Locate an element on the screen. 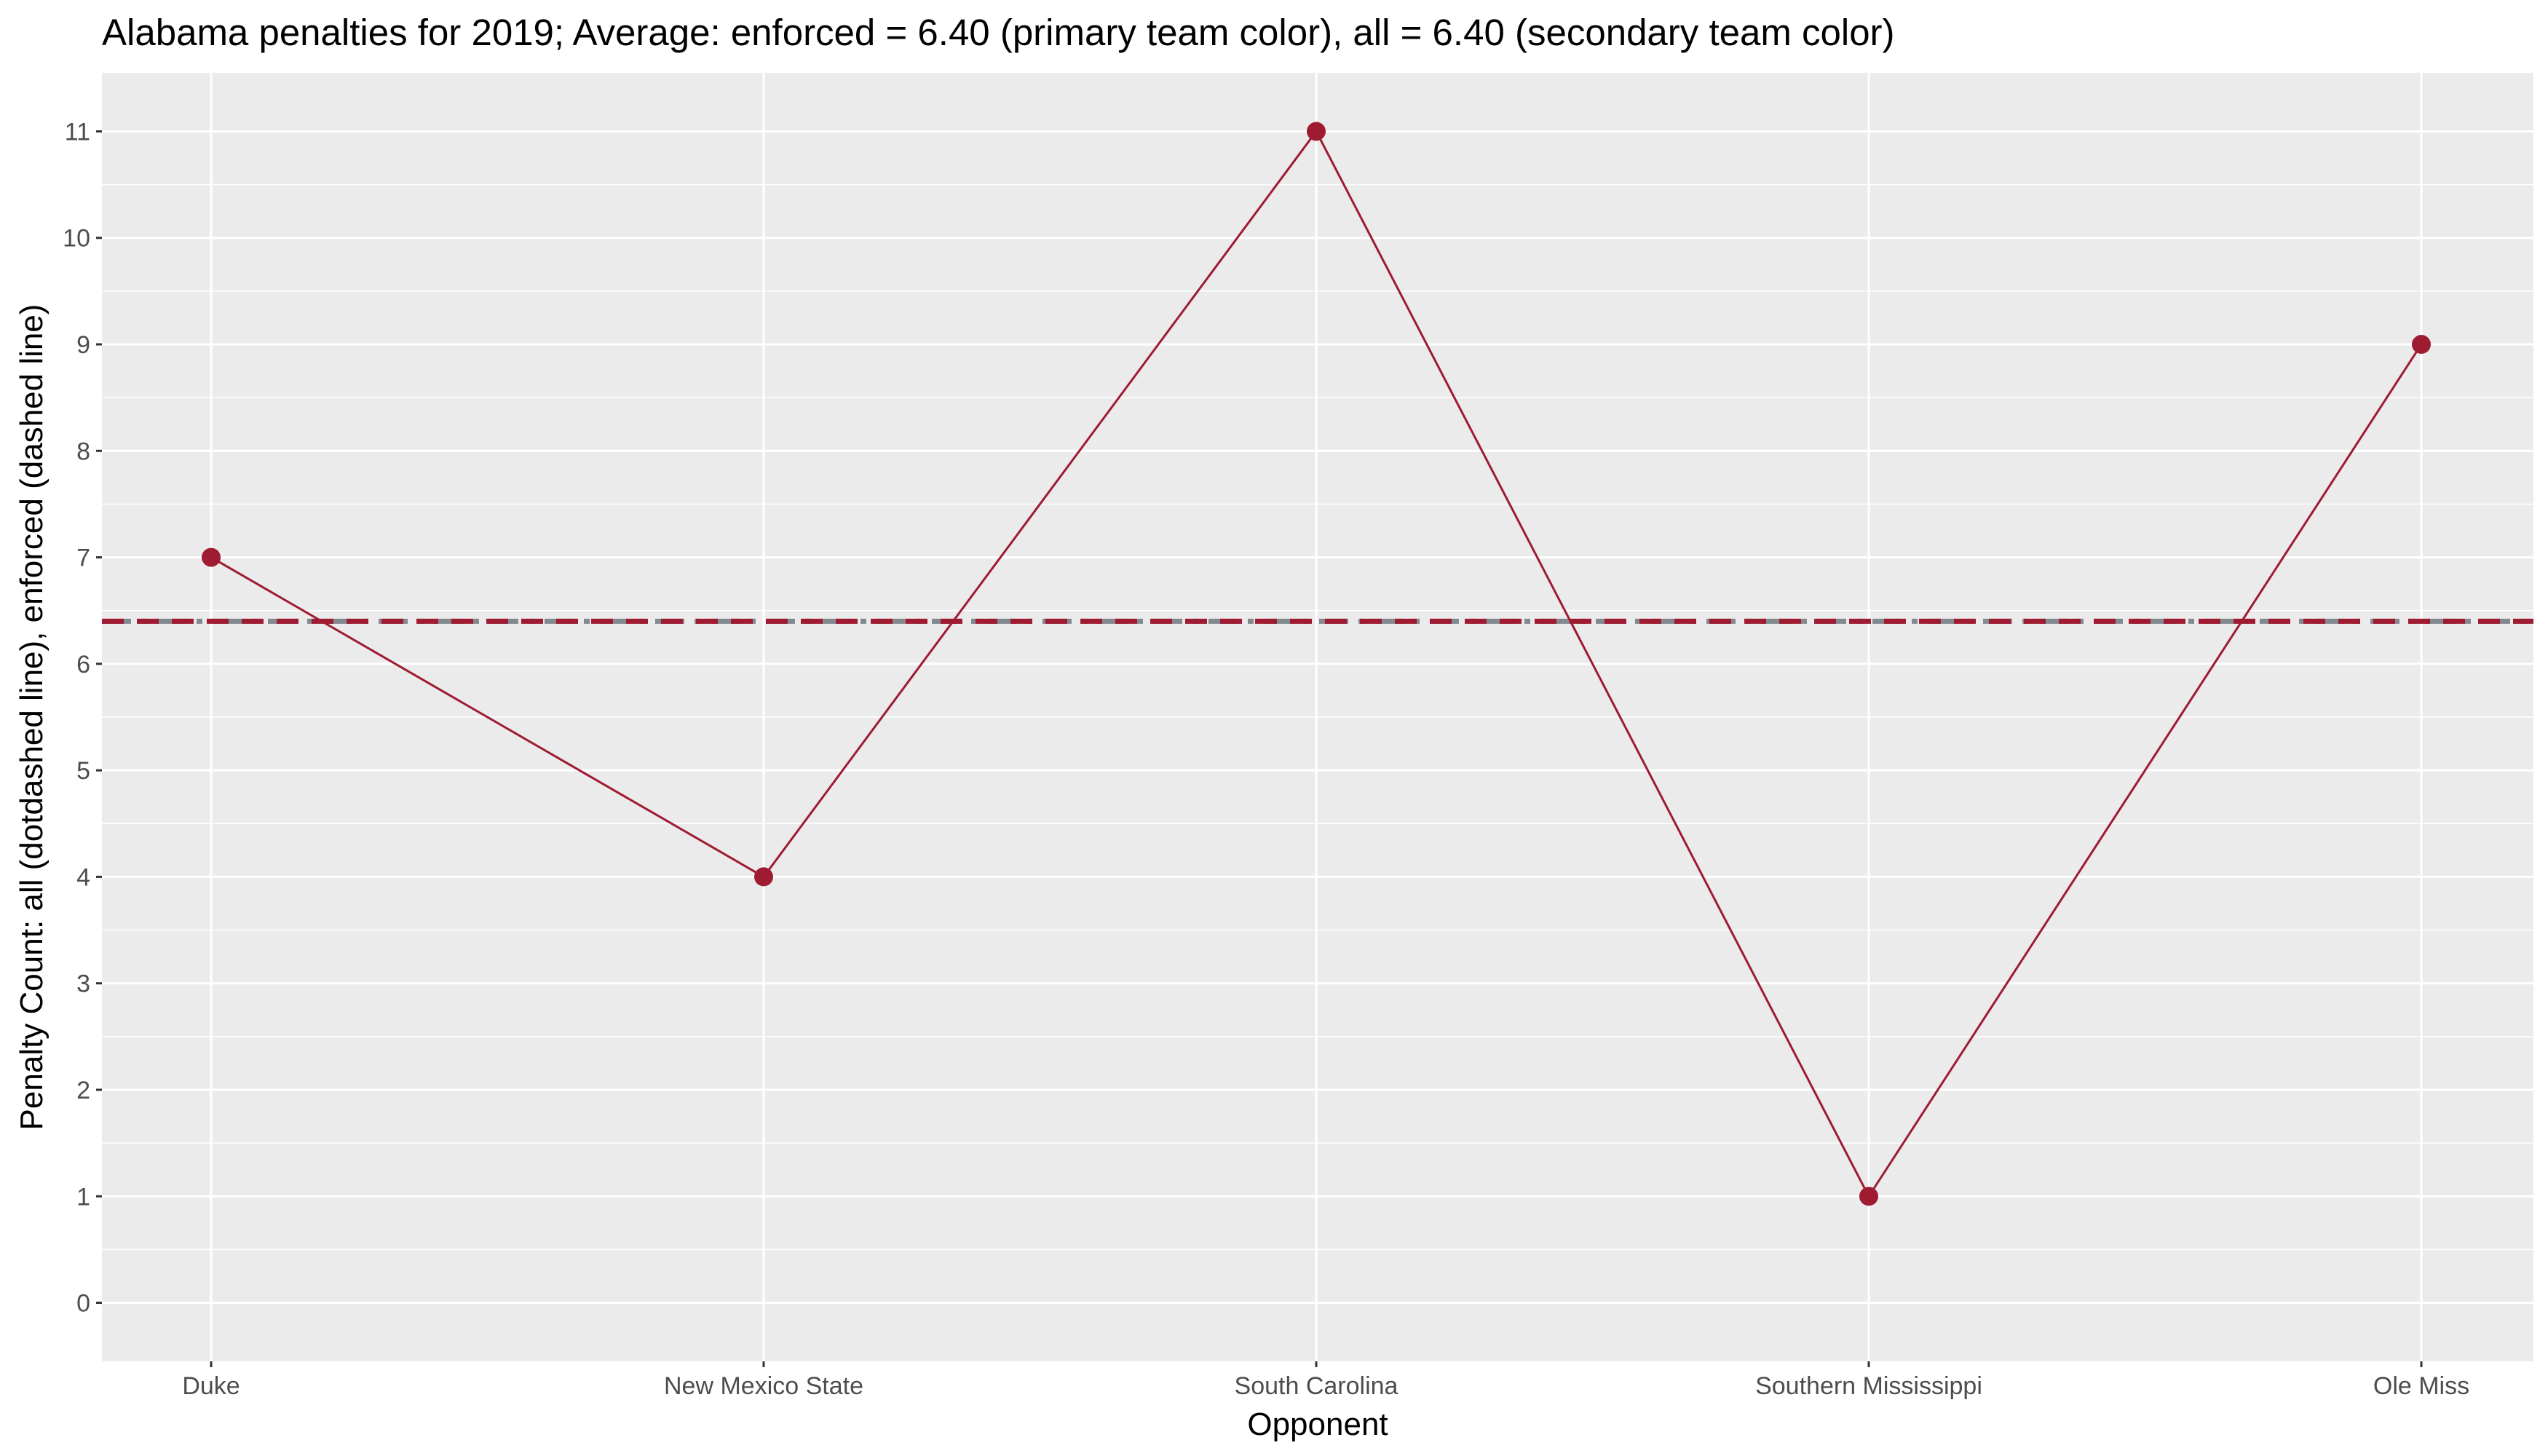  y-axis: 0 1 2 3 4 5 6 7 8 9 10 11 is located at coordinates (82, 718).